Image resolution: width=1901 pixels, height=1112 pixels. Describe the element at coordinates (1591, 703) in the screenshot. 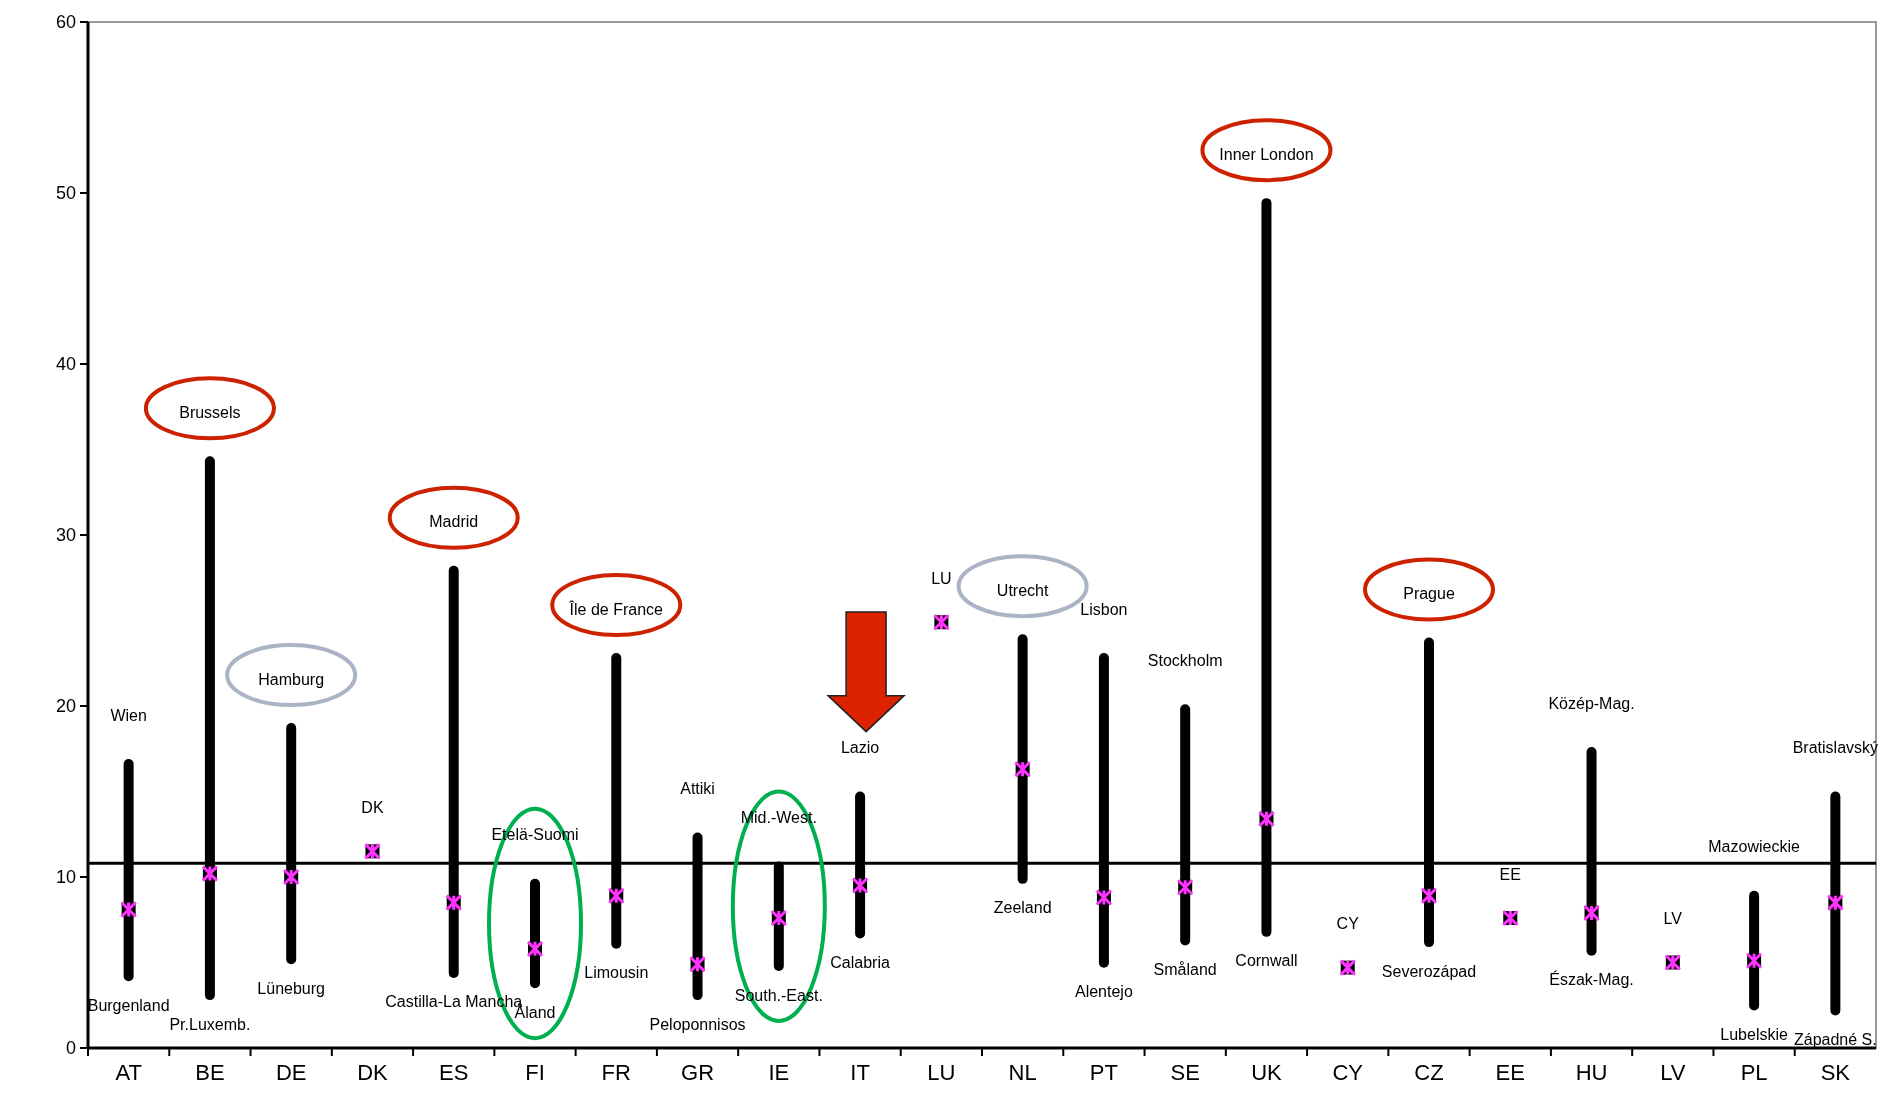

I see `annotation: Közép-Mag.` at that location.